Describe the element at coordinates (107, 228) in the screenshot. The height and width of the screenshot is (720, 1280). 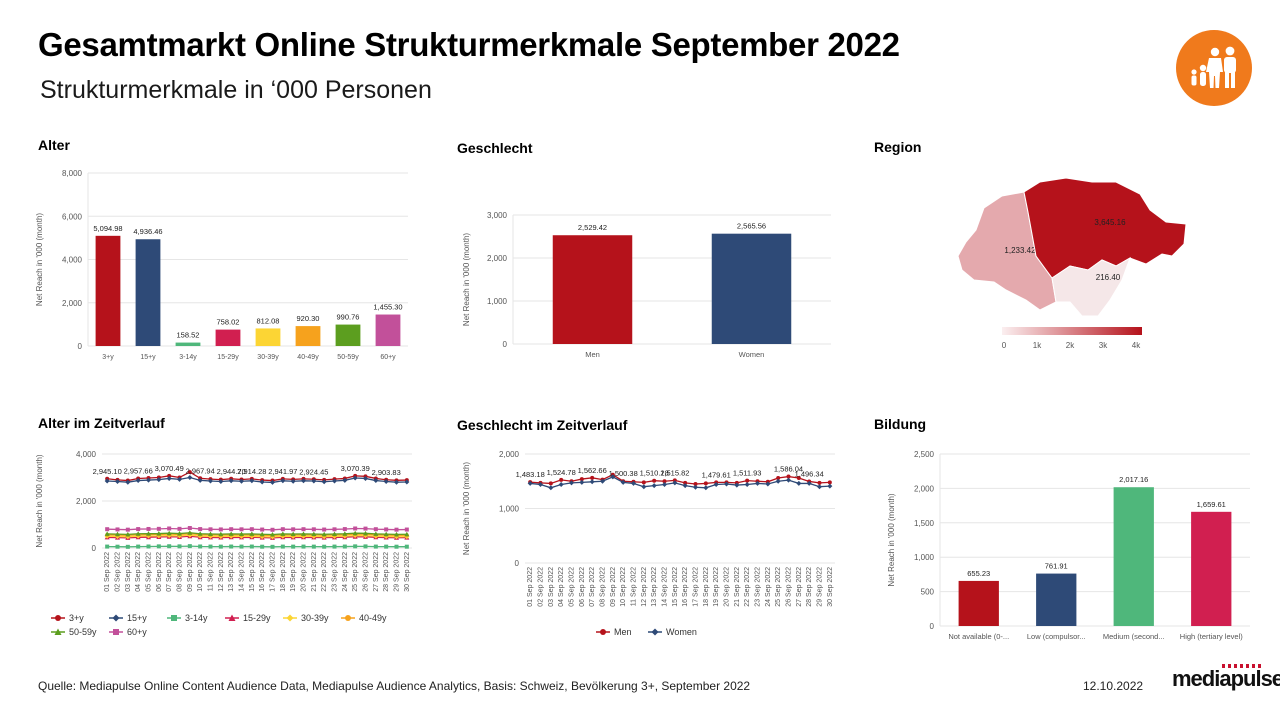
I see `data-label: 5,094.98` at that location.